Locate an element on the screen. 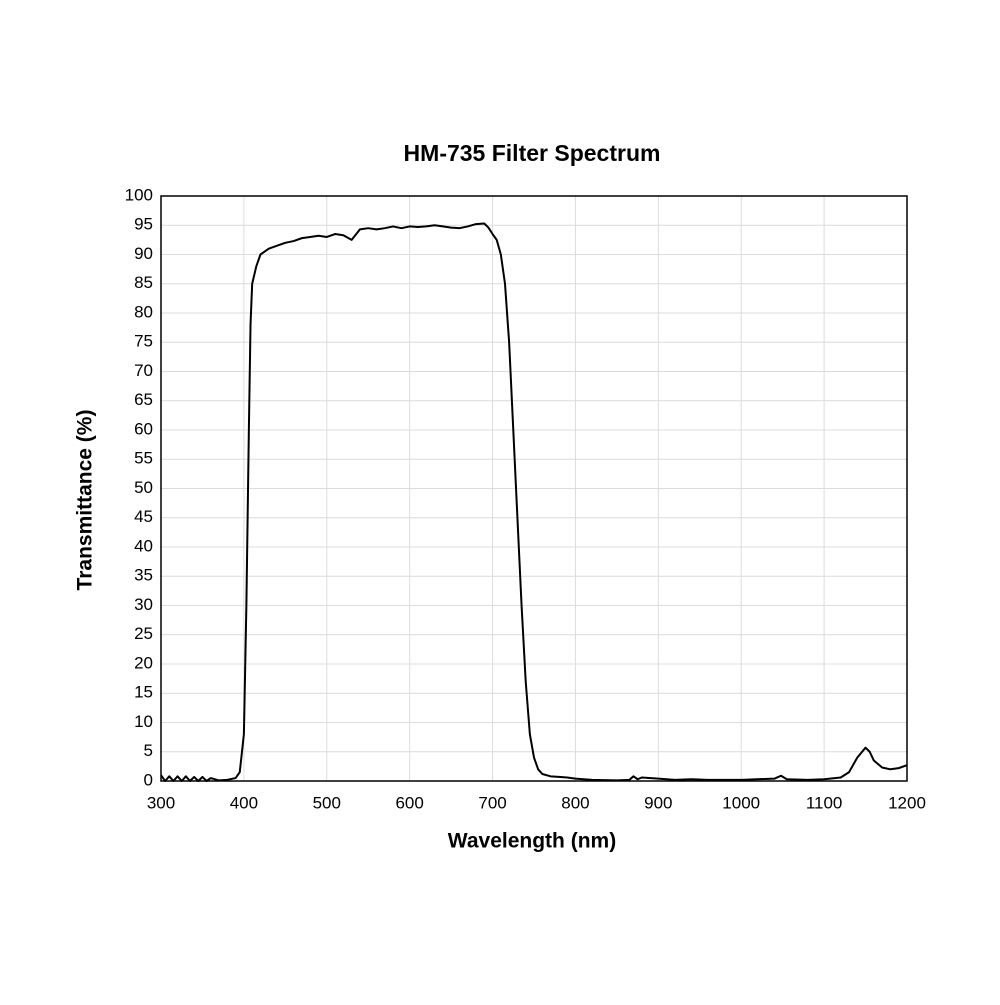  y-tick-label: 30 is located at coordinates (143, 604).